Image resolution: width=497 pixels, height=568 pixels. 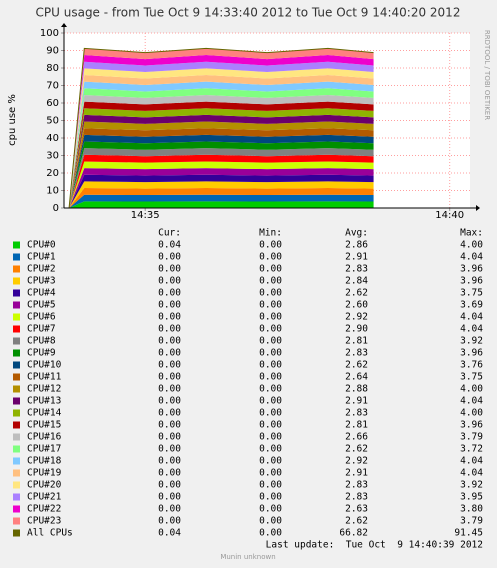 I want to click on legend-label: CPU#5, so click(x=41, y=305).